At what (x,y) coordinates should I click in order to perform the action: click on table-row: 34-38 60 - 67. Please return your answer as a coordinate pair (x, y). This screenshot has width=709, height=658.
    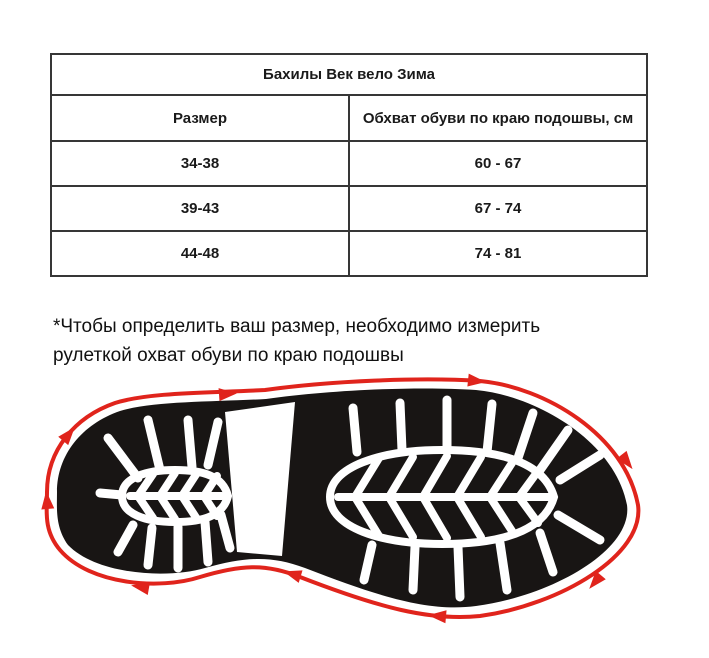
    Looking at the image, I should click on (349, 163).